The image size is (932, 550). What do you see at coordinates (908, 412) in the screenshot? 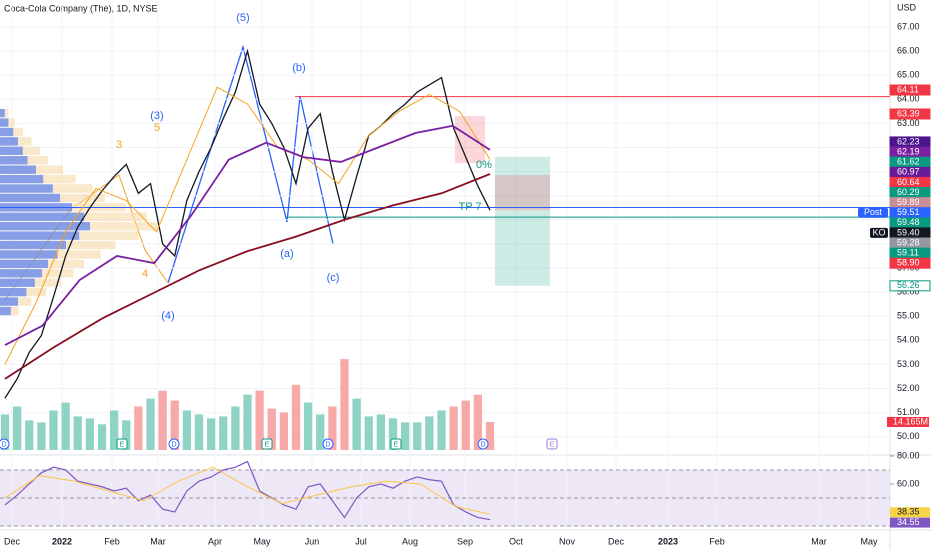
I see `y-tick-label: 51.00` at bounding box center [908, 412].